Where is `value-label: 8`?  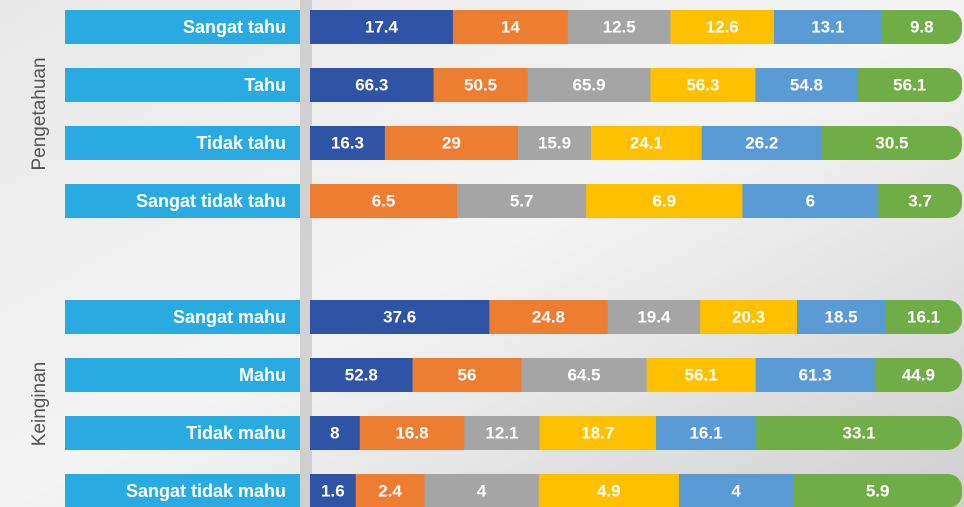 value-label: 8 is located at coordinates (334, 432).